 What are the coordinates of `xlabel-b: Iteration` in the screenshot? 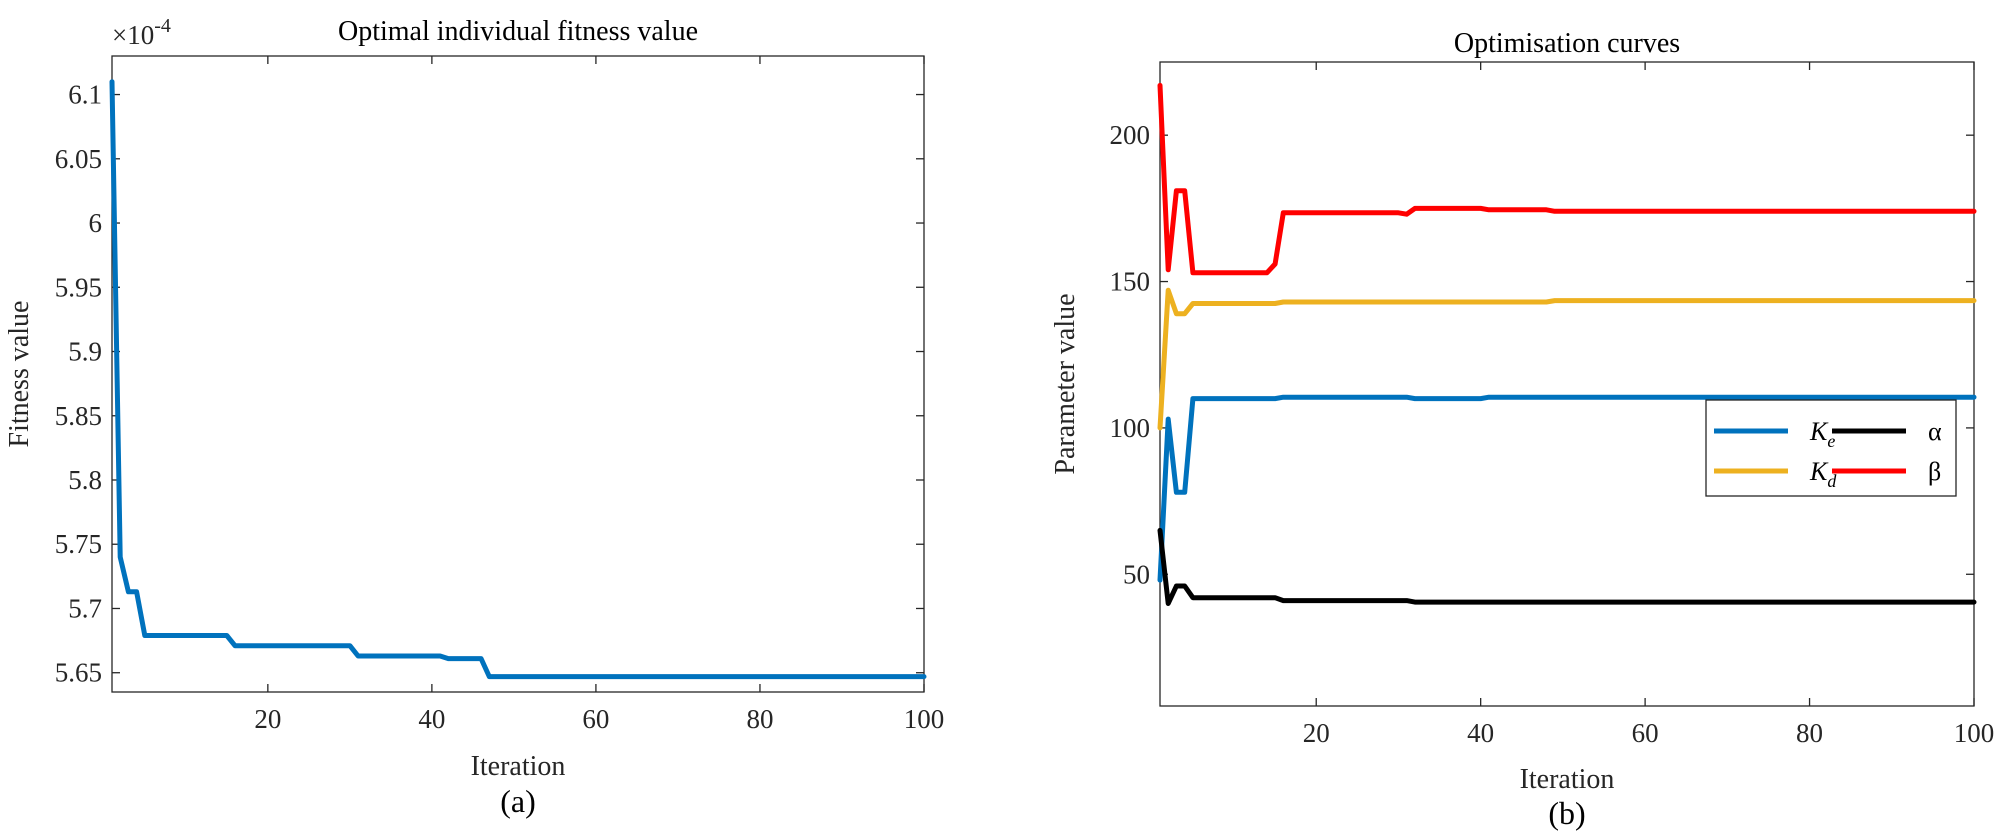 It's located at (1567, 779).